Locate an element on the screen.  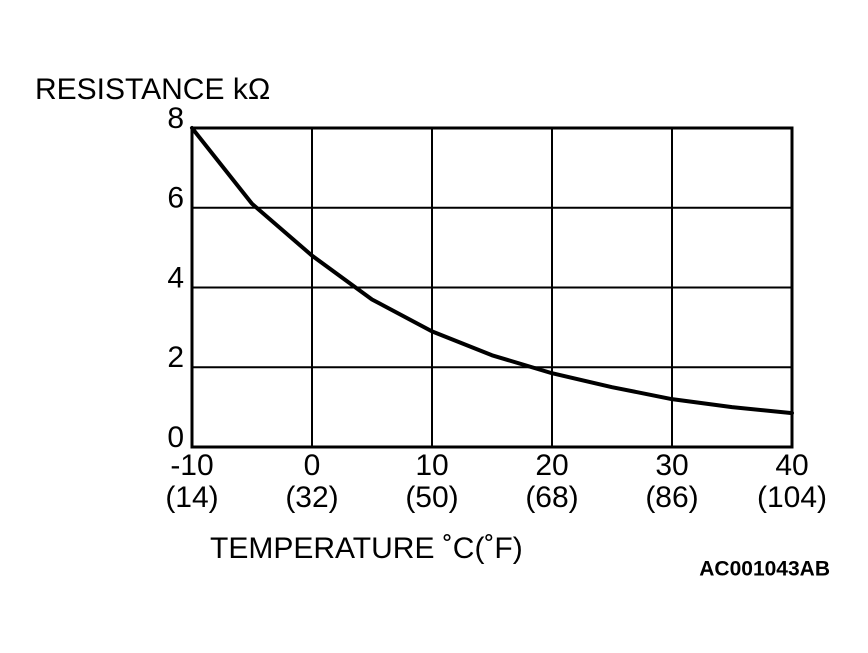
y-tick-label: 6 is located at coordinates (175, 198).